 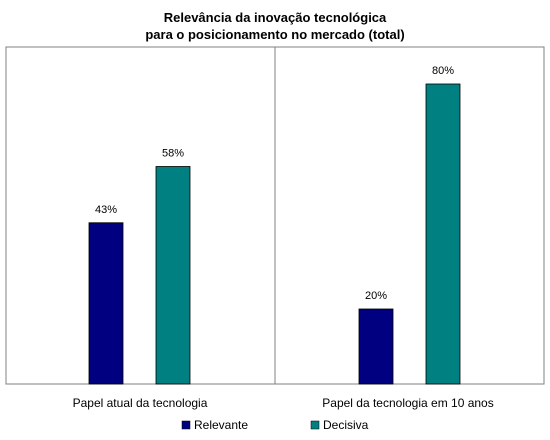 What do you see at coordinates (275, 17) in the screenshot?
I see `chart-title-line-1: Relevância da inovação tecnológica` at bounding box center [275, 17].